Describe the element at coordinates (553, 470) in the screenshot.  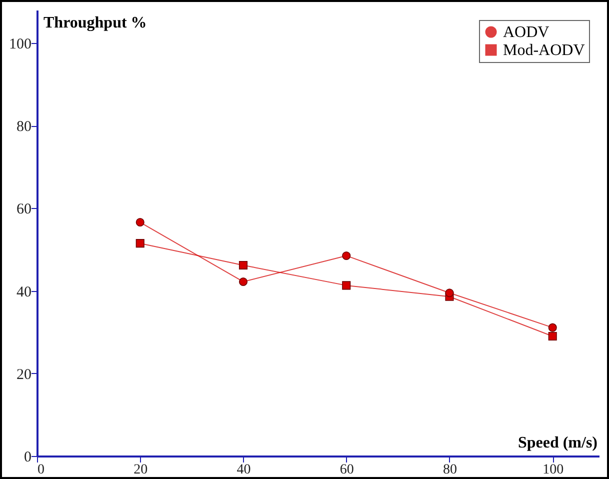
I see `x-tick-label: 100` at that location.